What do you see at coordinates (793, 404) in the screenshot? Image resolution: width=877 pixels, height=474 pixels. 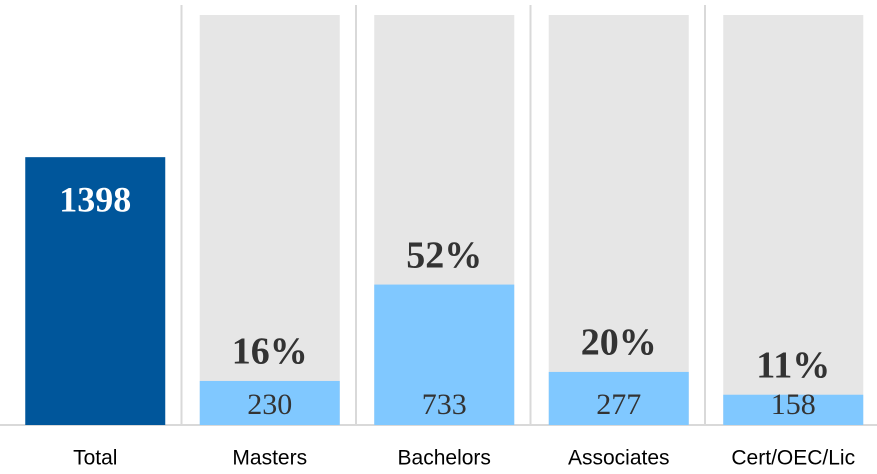 I see `value-label: 158` at bounding box center [793, 404].